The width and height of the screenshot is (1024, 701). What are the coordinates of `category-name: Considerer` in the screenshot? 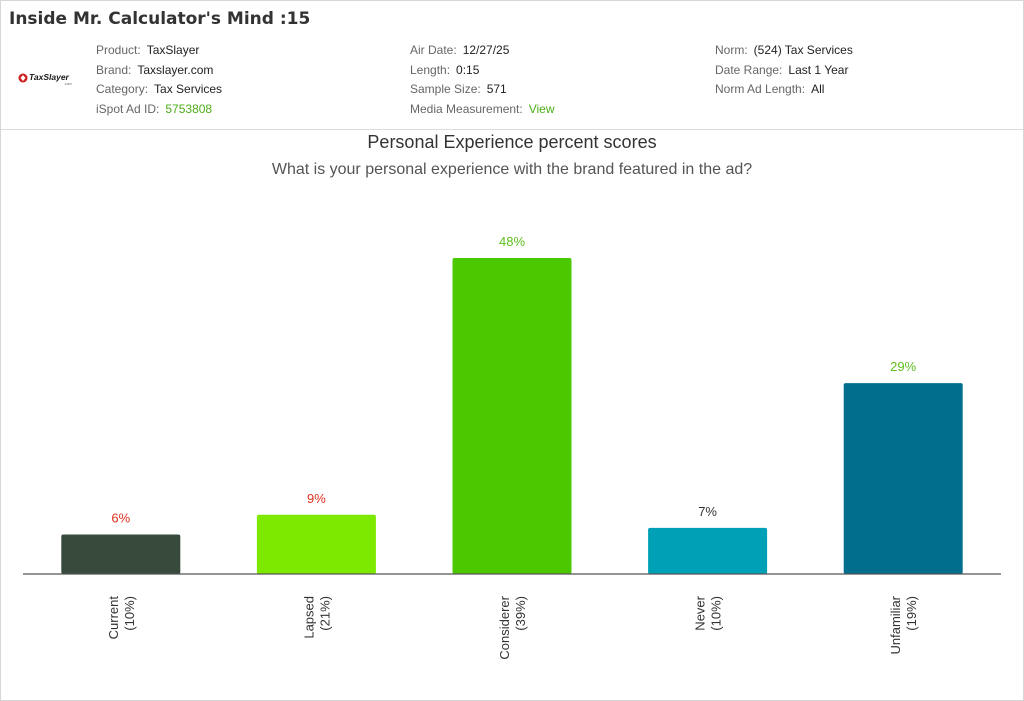 It's located at (504, 627).